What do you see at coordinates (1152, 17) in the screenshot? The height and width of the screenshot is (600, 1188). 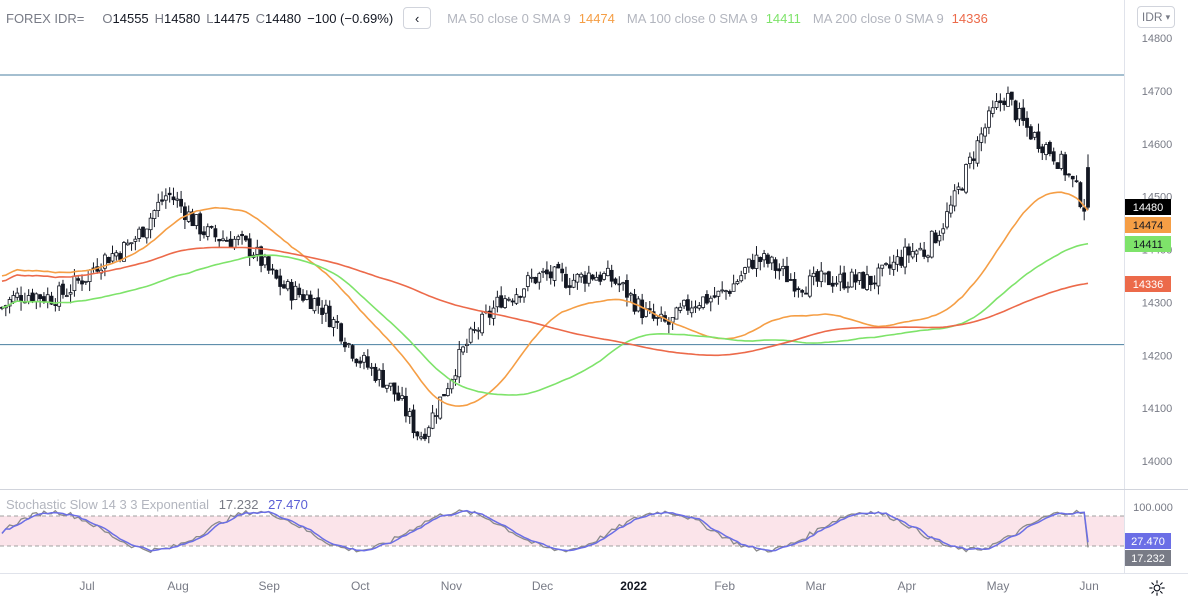 I see `currency-label: IDR` at bounding box center [1152, 17].